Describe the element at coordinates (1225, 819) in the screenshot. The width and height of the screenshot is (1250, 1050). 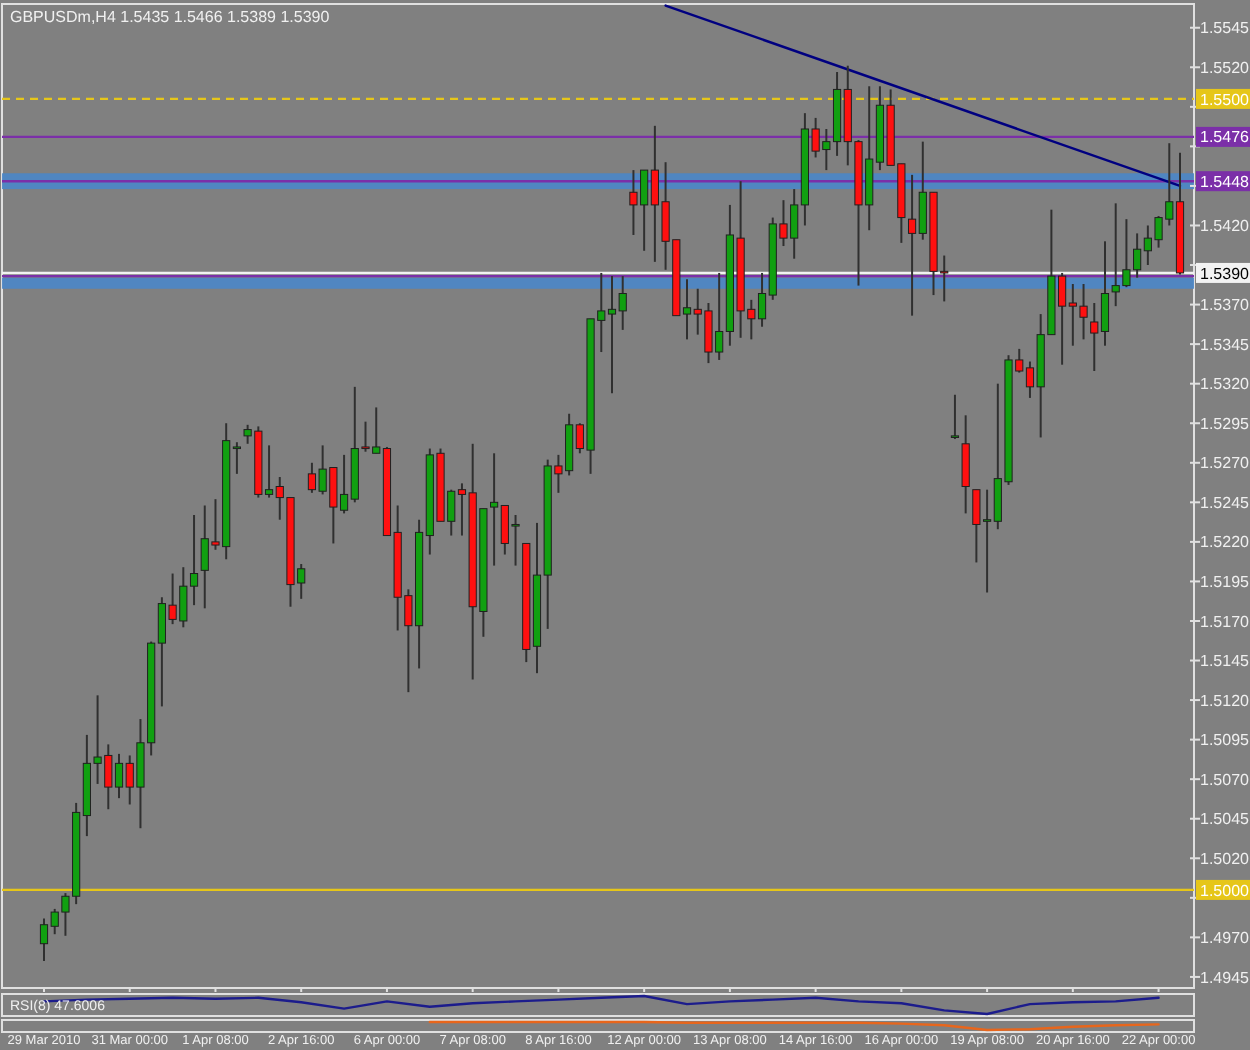
I see `y-tick-label: 1.5045` at that location.